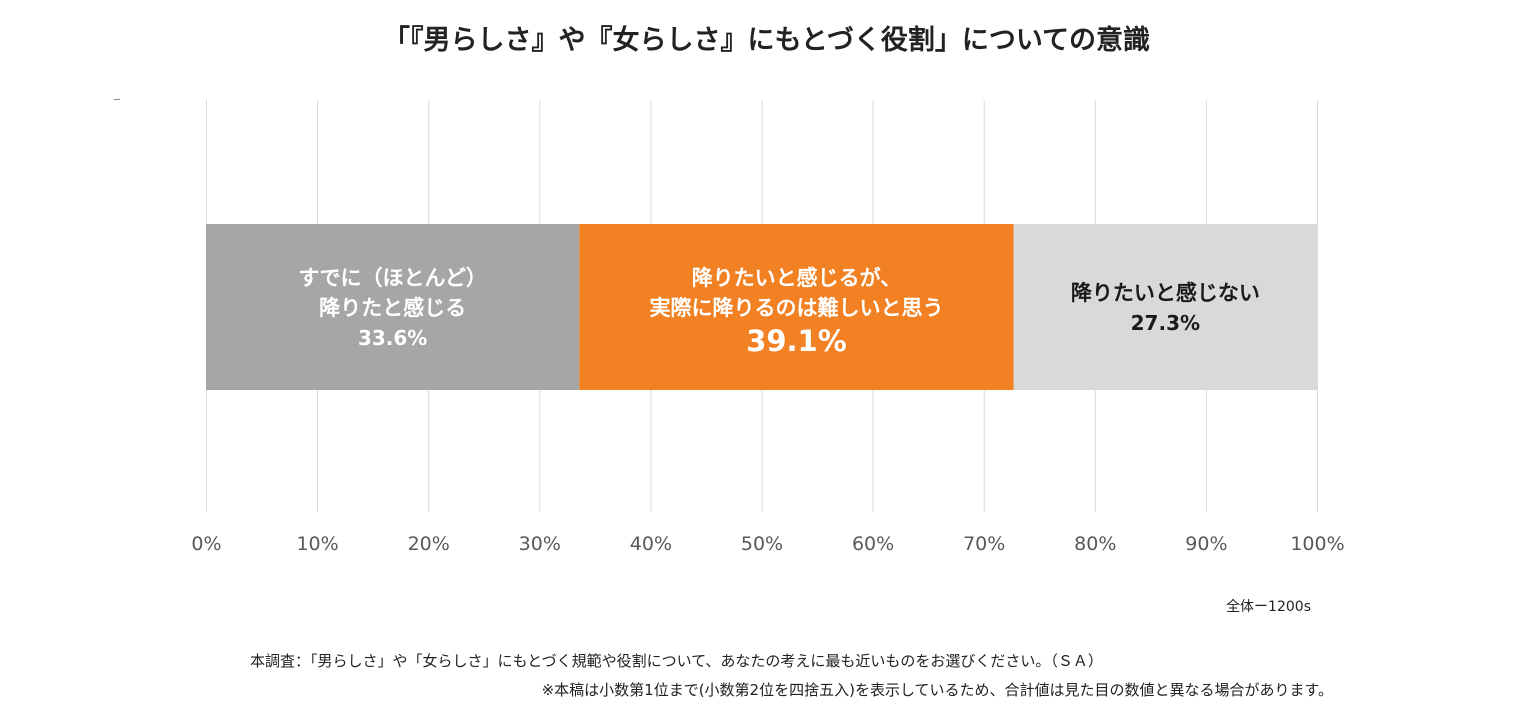 The width and height of the screenshot is (1533, 711). Describe the element at coordinates (762, 544) in the screenshot. I see `x-tick-label: 50%` at that location.